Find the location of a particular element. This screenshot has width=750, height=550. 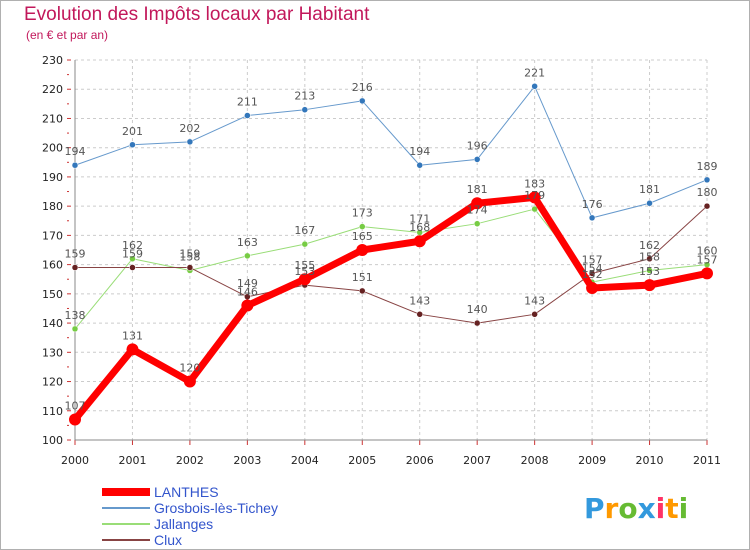

data-label: 176 is located at coordinates (592, 204).